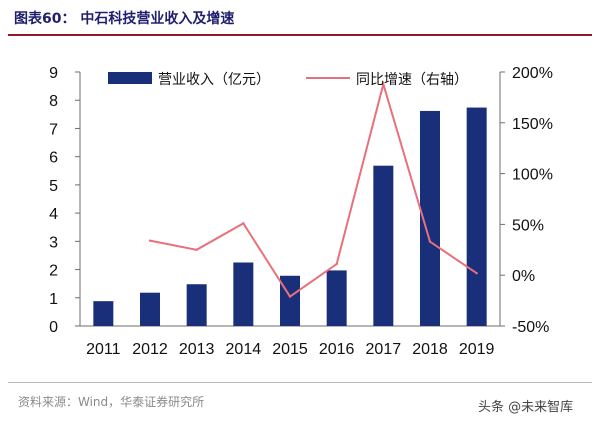 This screenshot has height=425, width=600. Describe the element at coordinates (528, 225) in the screenshot. I see `right-tick-label: 50%` at that location.